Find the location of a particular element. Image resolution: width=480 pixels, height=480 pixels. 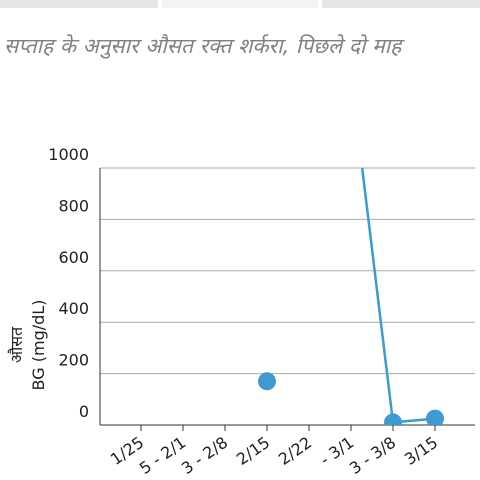

x-tick-label: 2/15 is located at coordinates (253, 451).